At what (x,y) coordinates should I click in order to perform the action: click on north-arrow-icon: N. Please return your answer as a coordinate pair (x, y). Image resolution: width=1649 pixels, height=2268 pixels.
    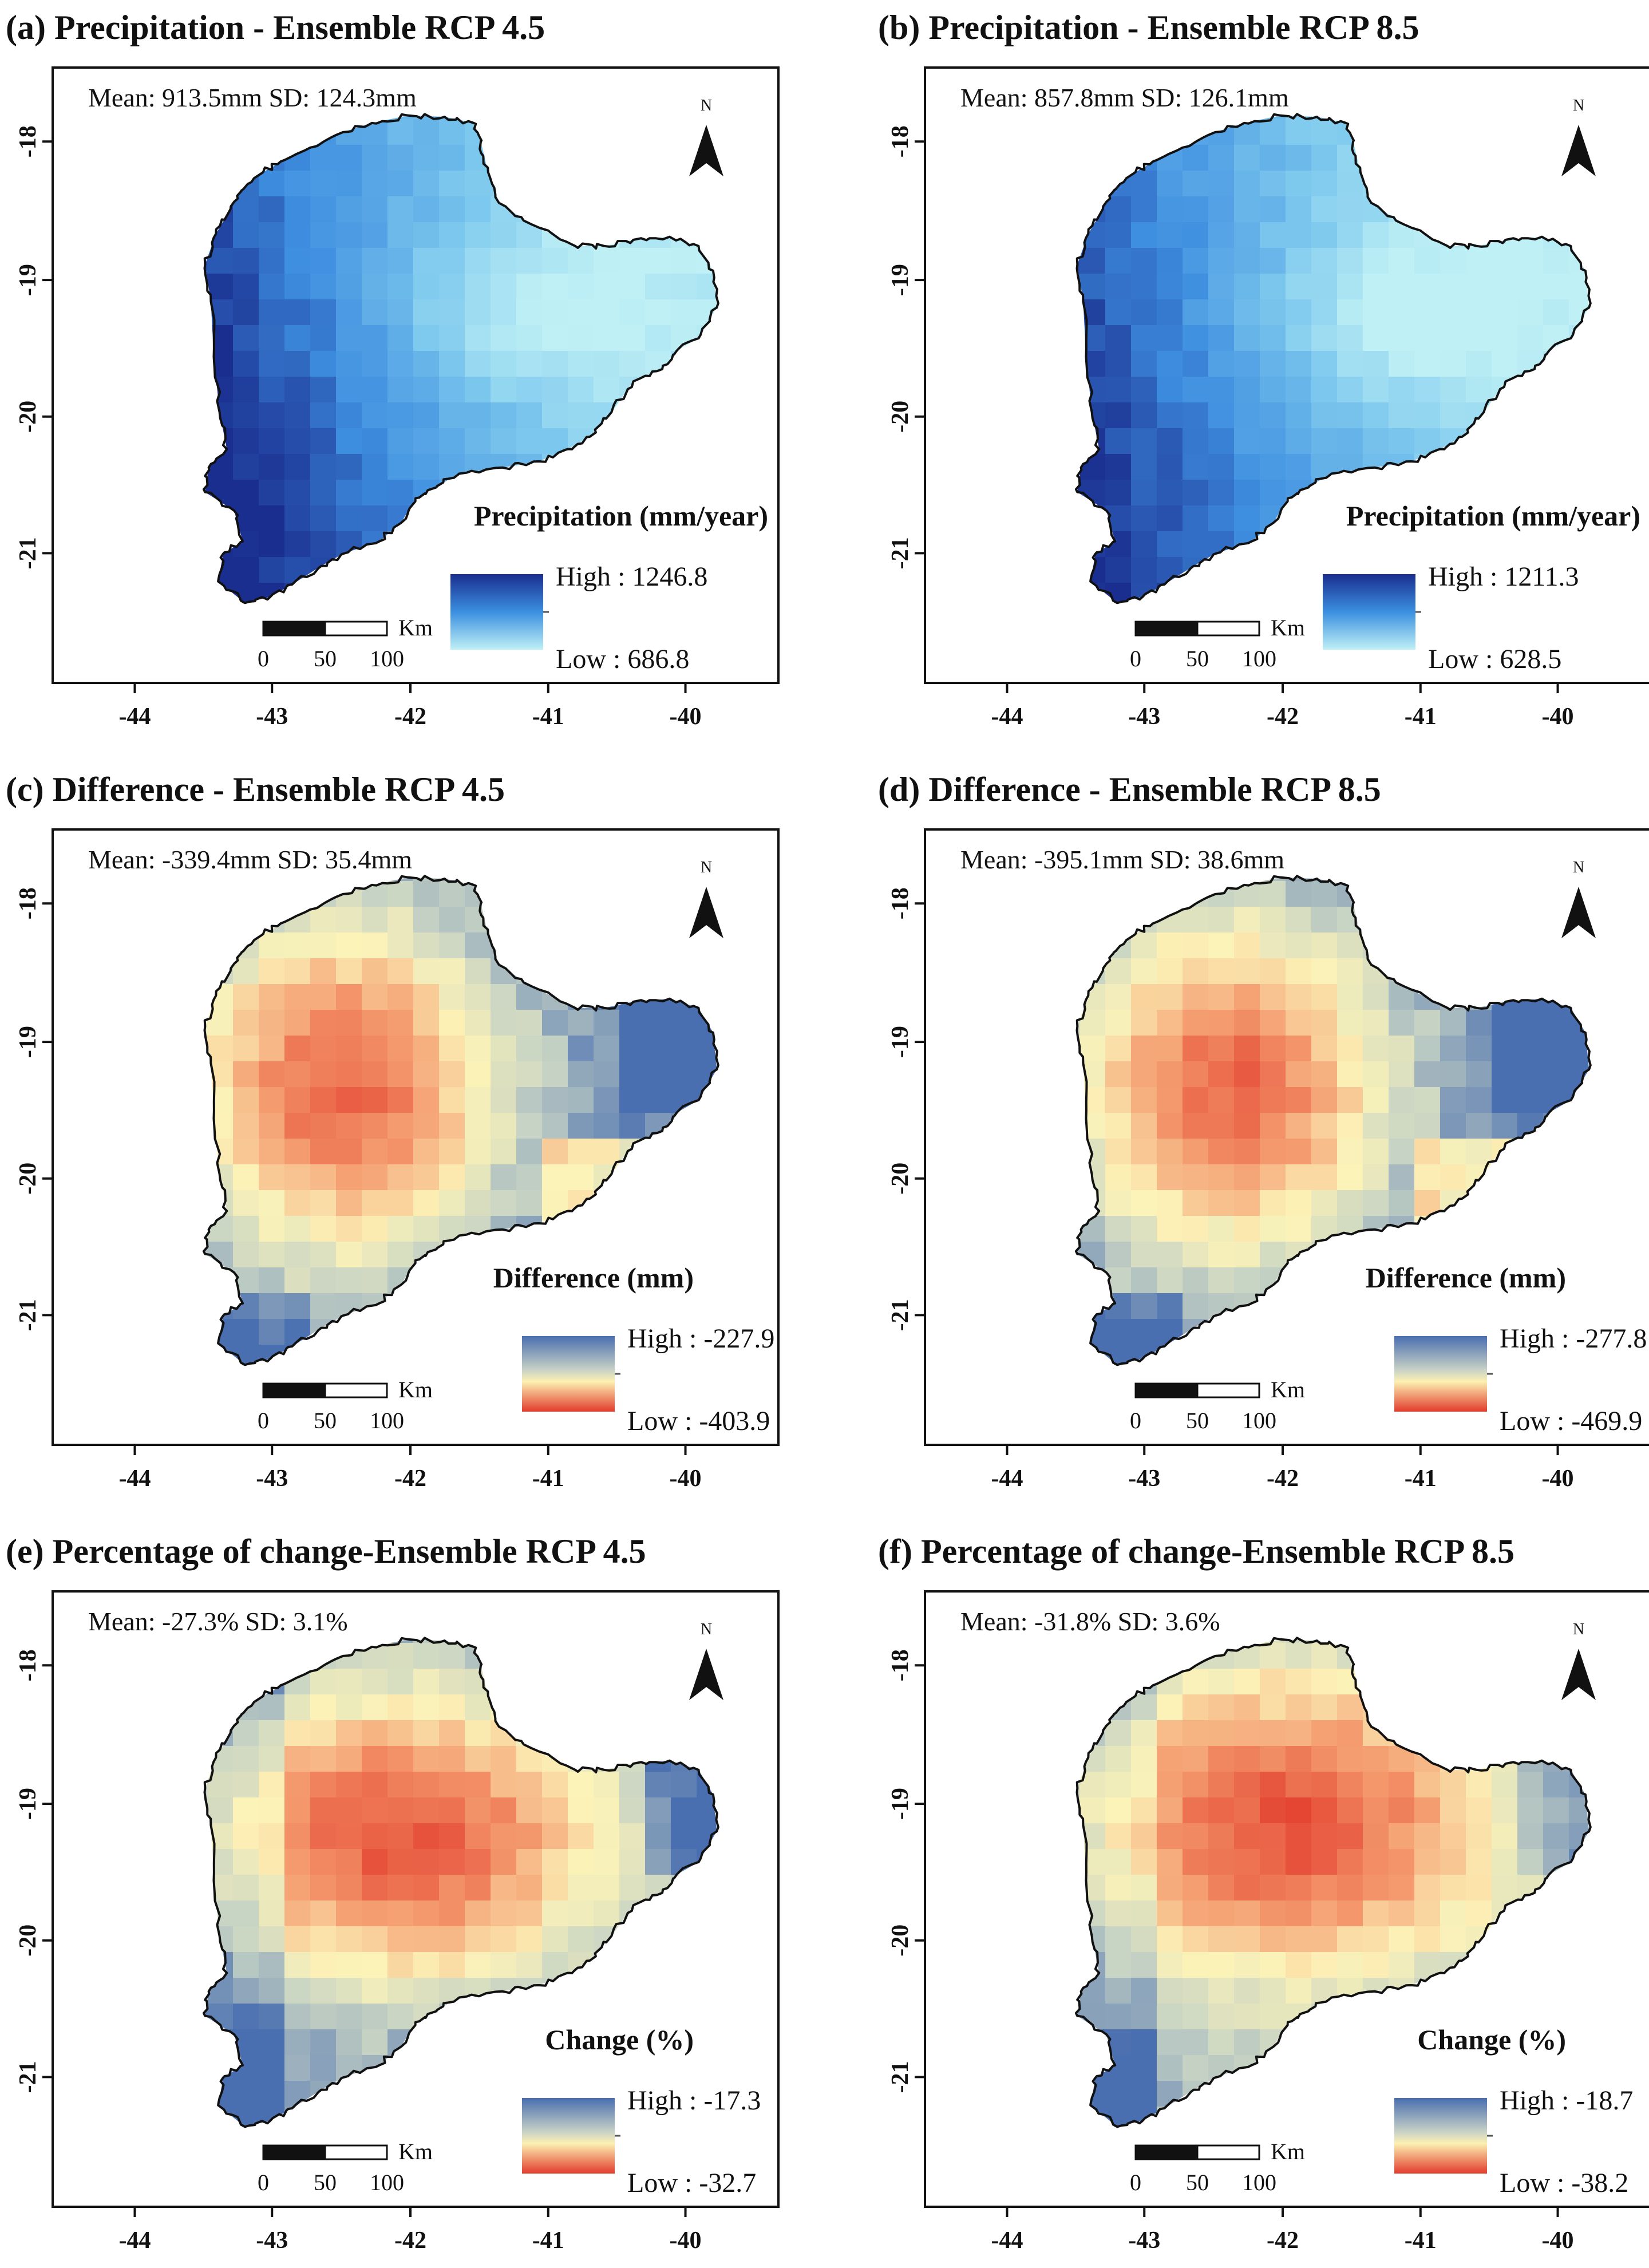
    Looking at the image, I should click on (706, 898).